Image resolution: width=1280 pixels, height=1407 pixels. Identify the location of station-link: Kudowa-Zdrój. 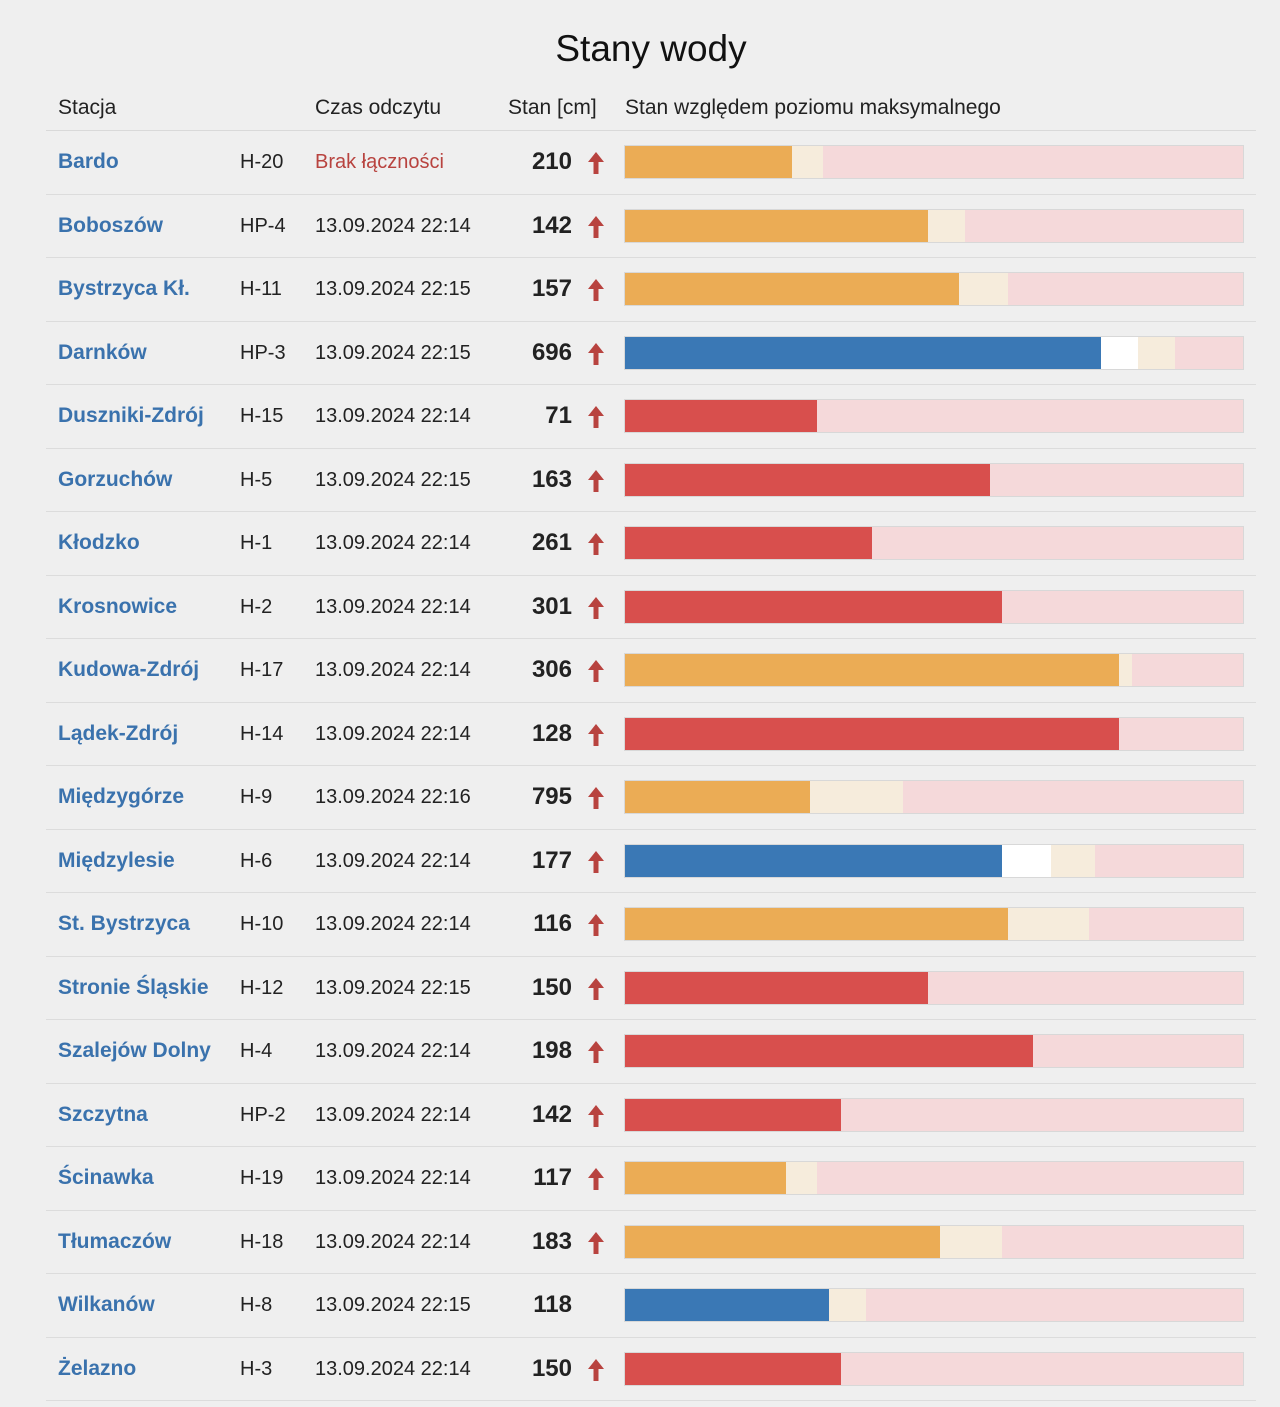
(129, 669).